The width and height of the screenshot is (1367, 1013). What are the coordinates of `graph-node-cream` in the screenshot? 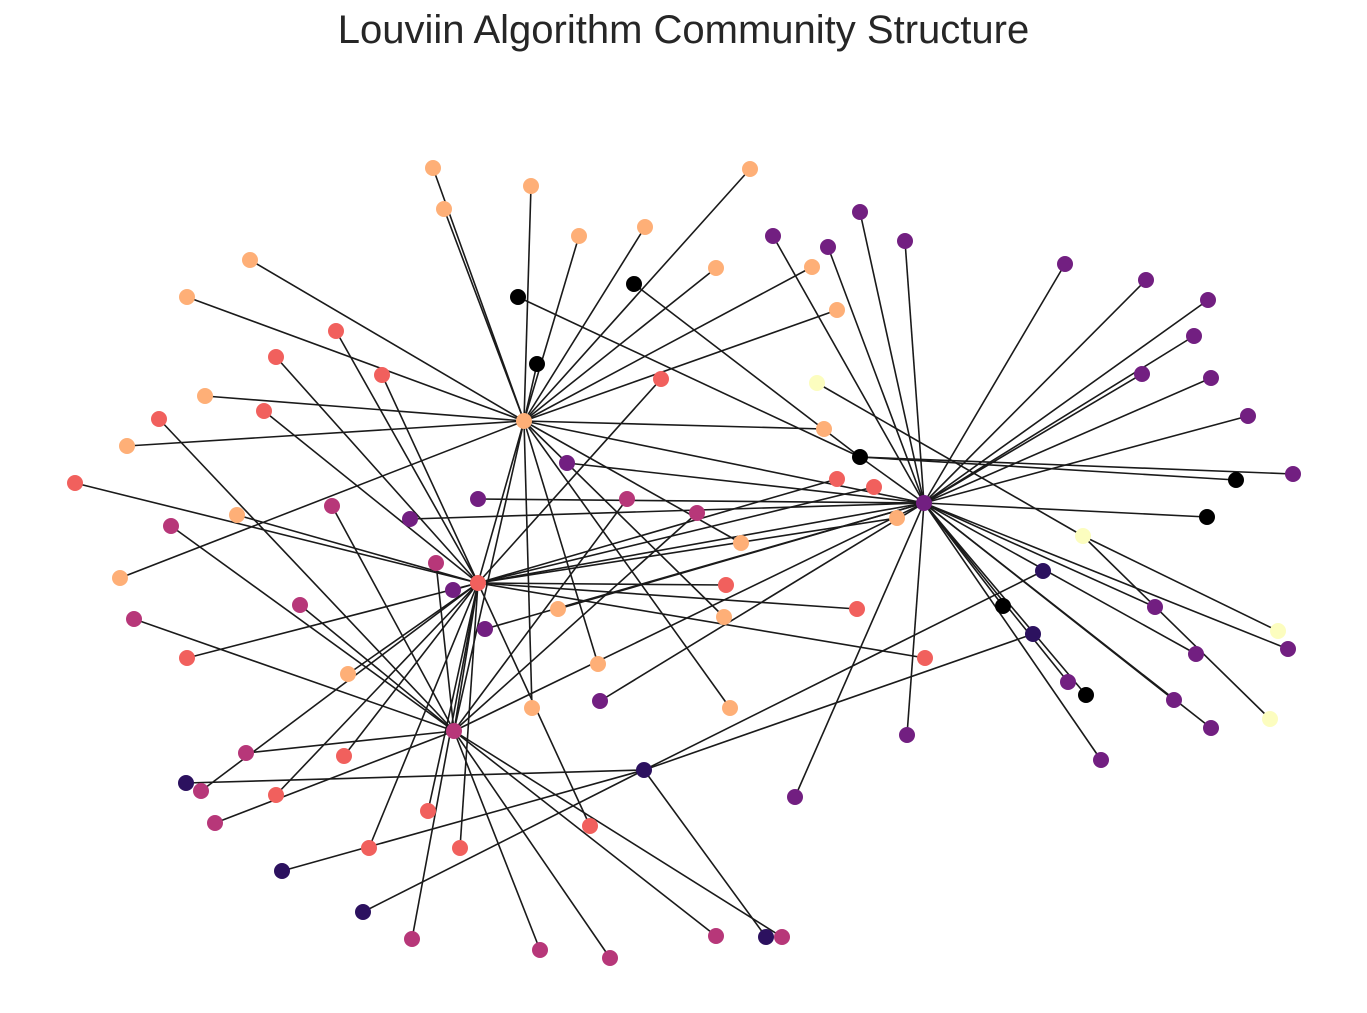 It's located at (817, 383).